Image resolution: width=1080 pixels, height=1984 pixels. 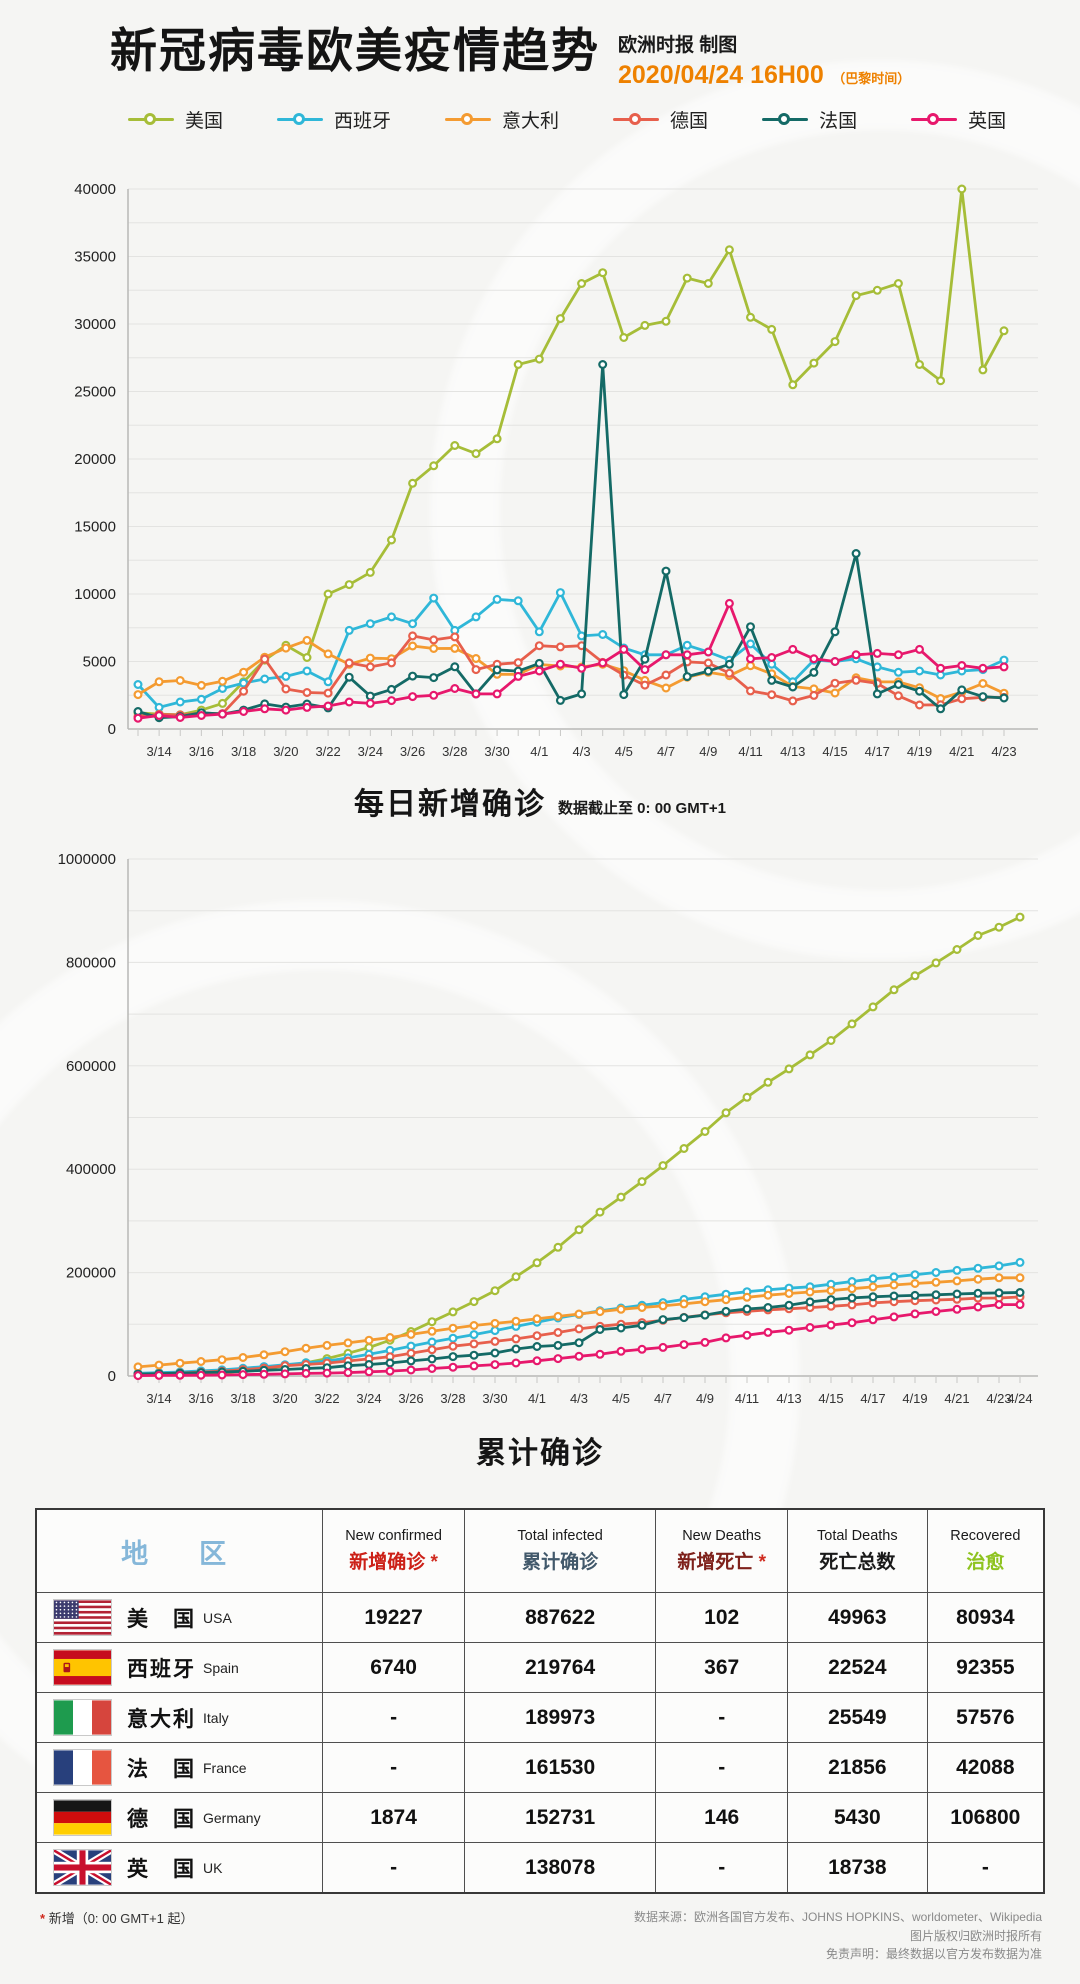 I want to click on region-cell-usa: 美 国 USA, so click(x=179, y=1617).